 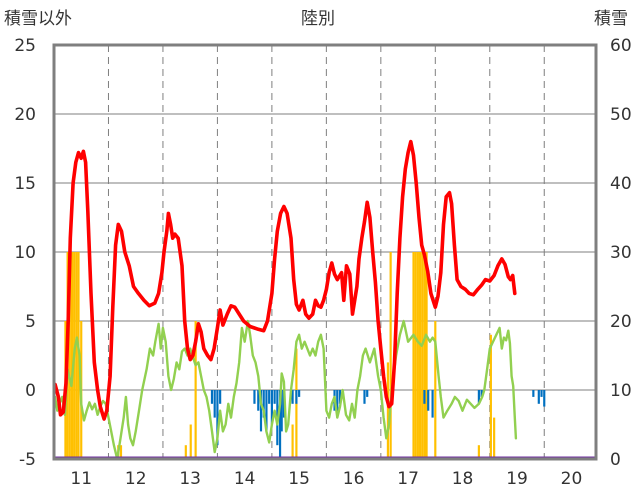 What do you see at coordinates (30, 391) in the screenshot?
I see `left-tick-label: 0` at bounding box center [30, 391].